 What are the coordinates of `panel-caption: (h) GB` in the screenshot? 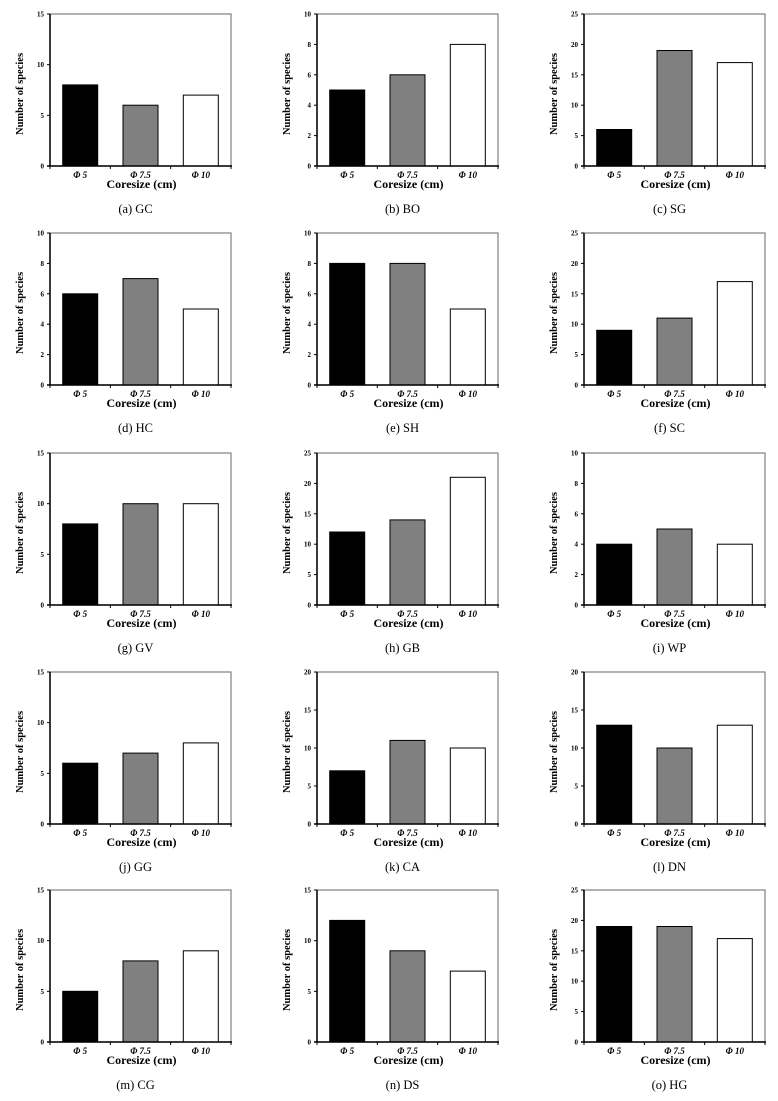 It's located at (402, 648).